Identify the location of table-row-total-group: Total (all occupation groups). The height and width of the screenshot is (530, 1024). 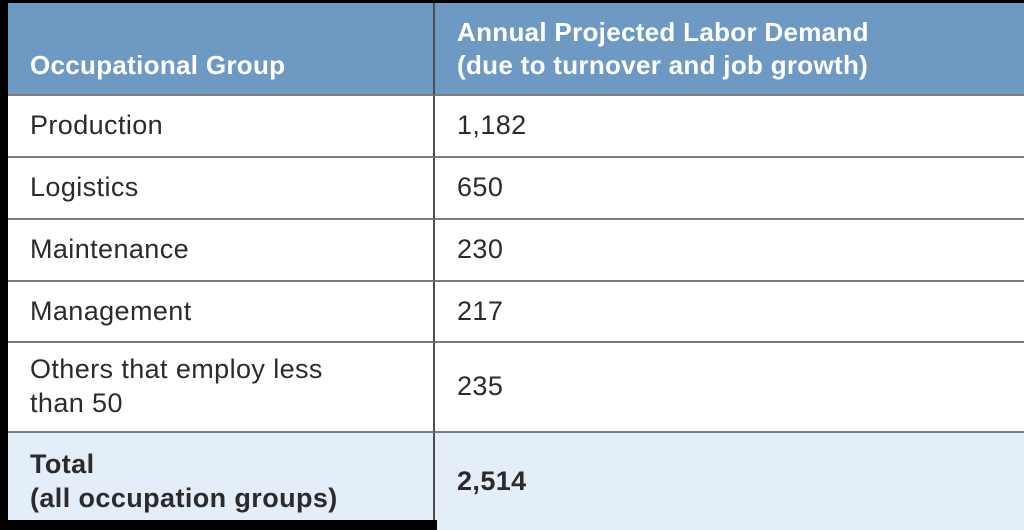
(221, 481).